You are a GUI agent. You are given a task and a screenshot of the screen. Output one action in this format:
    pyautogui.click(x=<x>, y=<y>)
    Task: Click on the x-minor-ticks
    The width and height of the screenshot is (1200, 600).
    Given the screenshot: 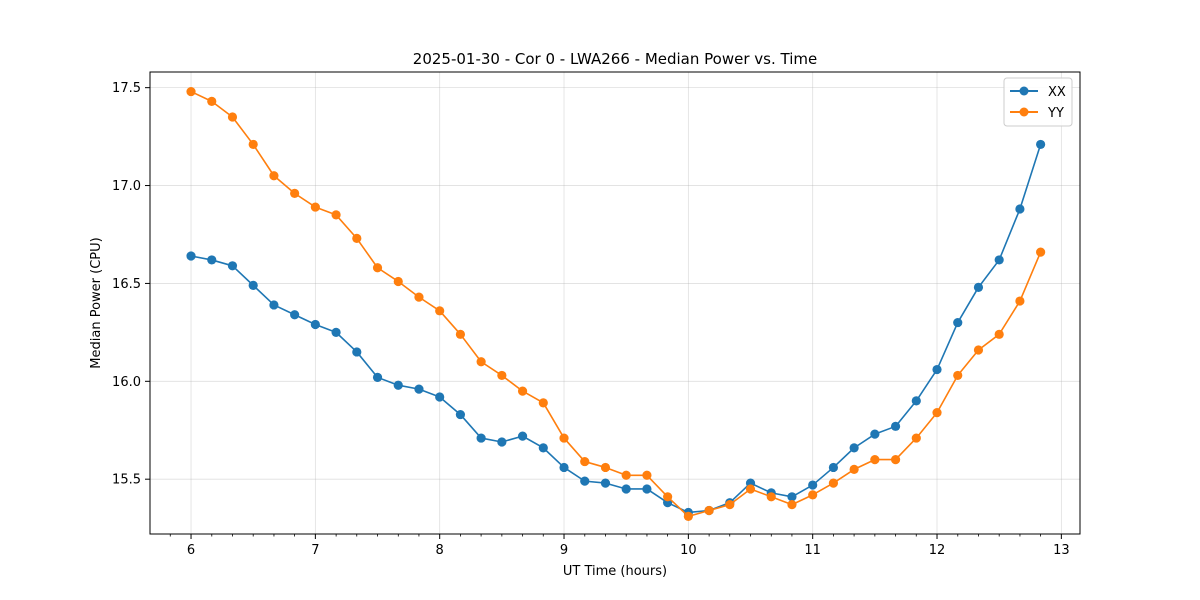 What is the action you would take?
    pyautogui.click(x=605, y=535)
    